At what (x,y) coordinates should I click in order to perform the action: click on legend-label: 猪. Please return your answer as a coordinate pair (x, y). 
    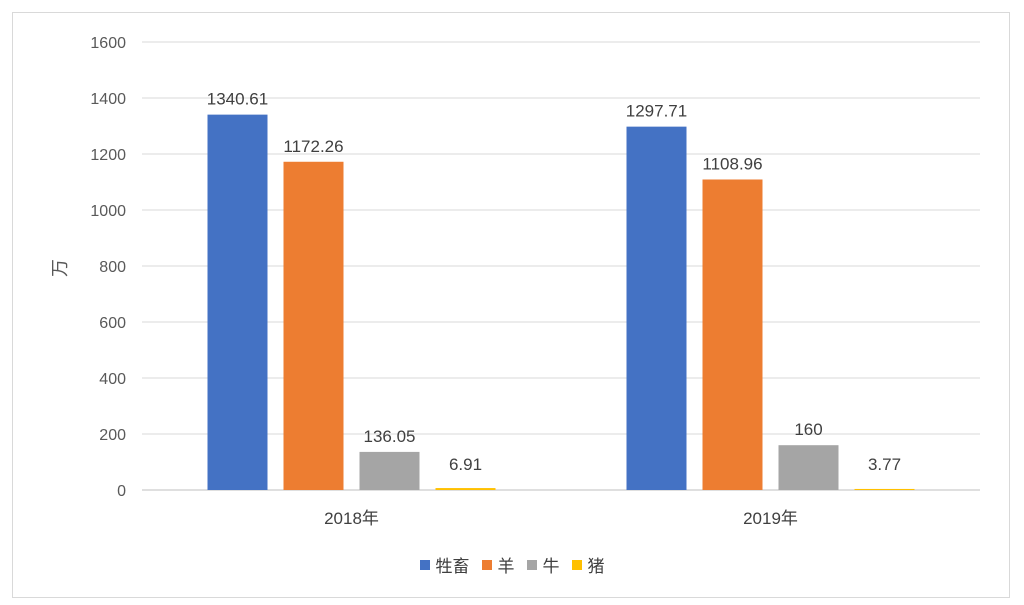
    Looking at the image, I should click on (596, 566).